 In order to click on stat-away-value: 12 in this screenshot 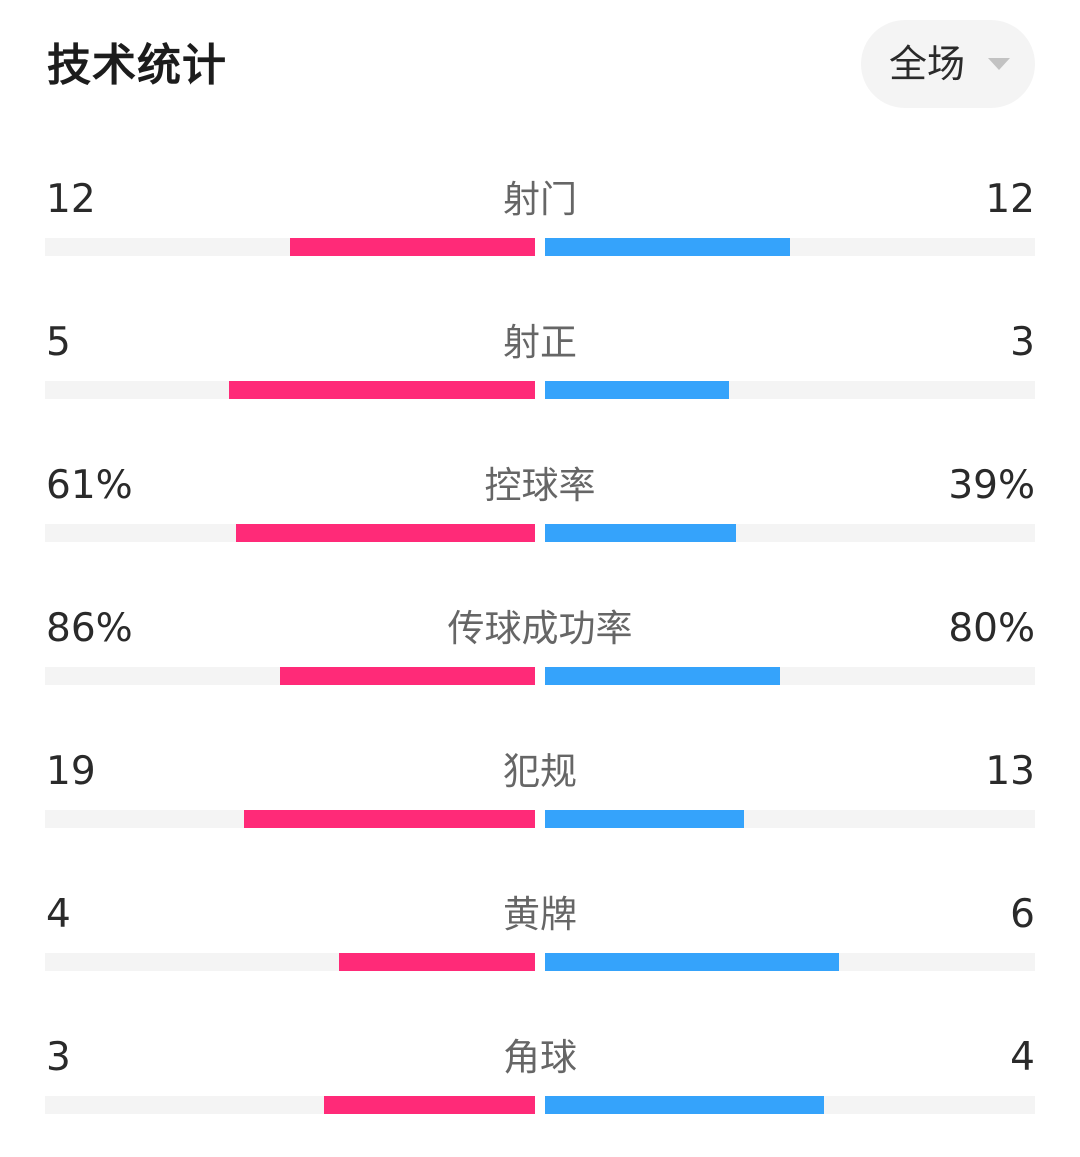, I will do `click(1010, 199)`.